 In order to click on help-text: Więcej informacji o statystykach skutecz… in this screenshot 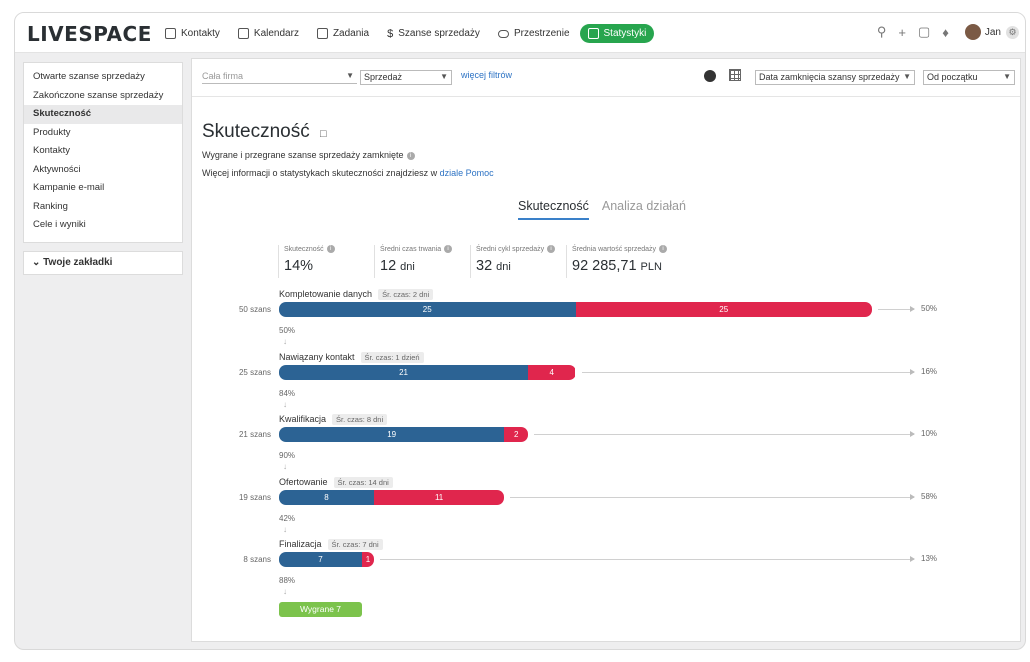, I will do `click(320, 173)`.